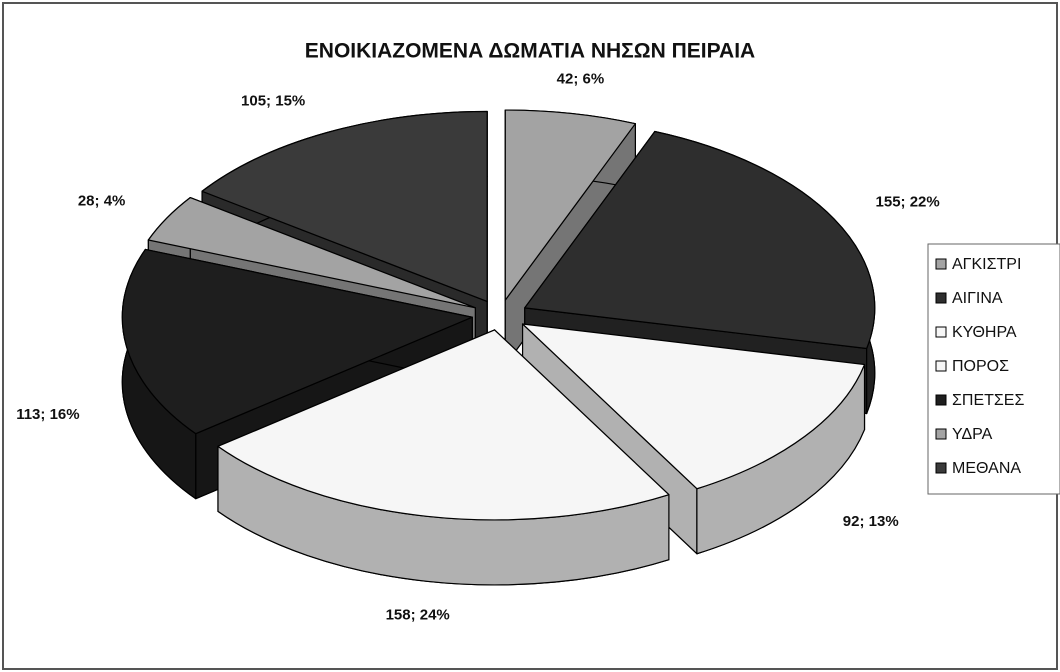 The height and width of the screenshot is (672, 1060). Describe the element at coordinates (102, 201) in the screenshot. I see `data-label: 28; 4%` at that location.